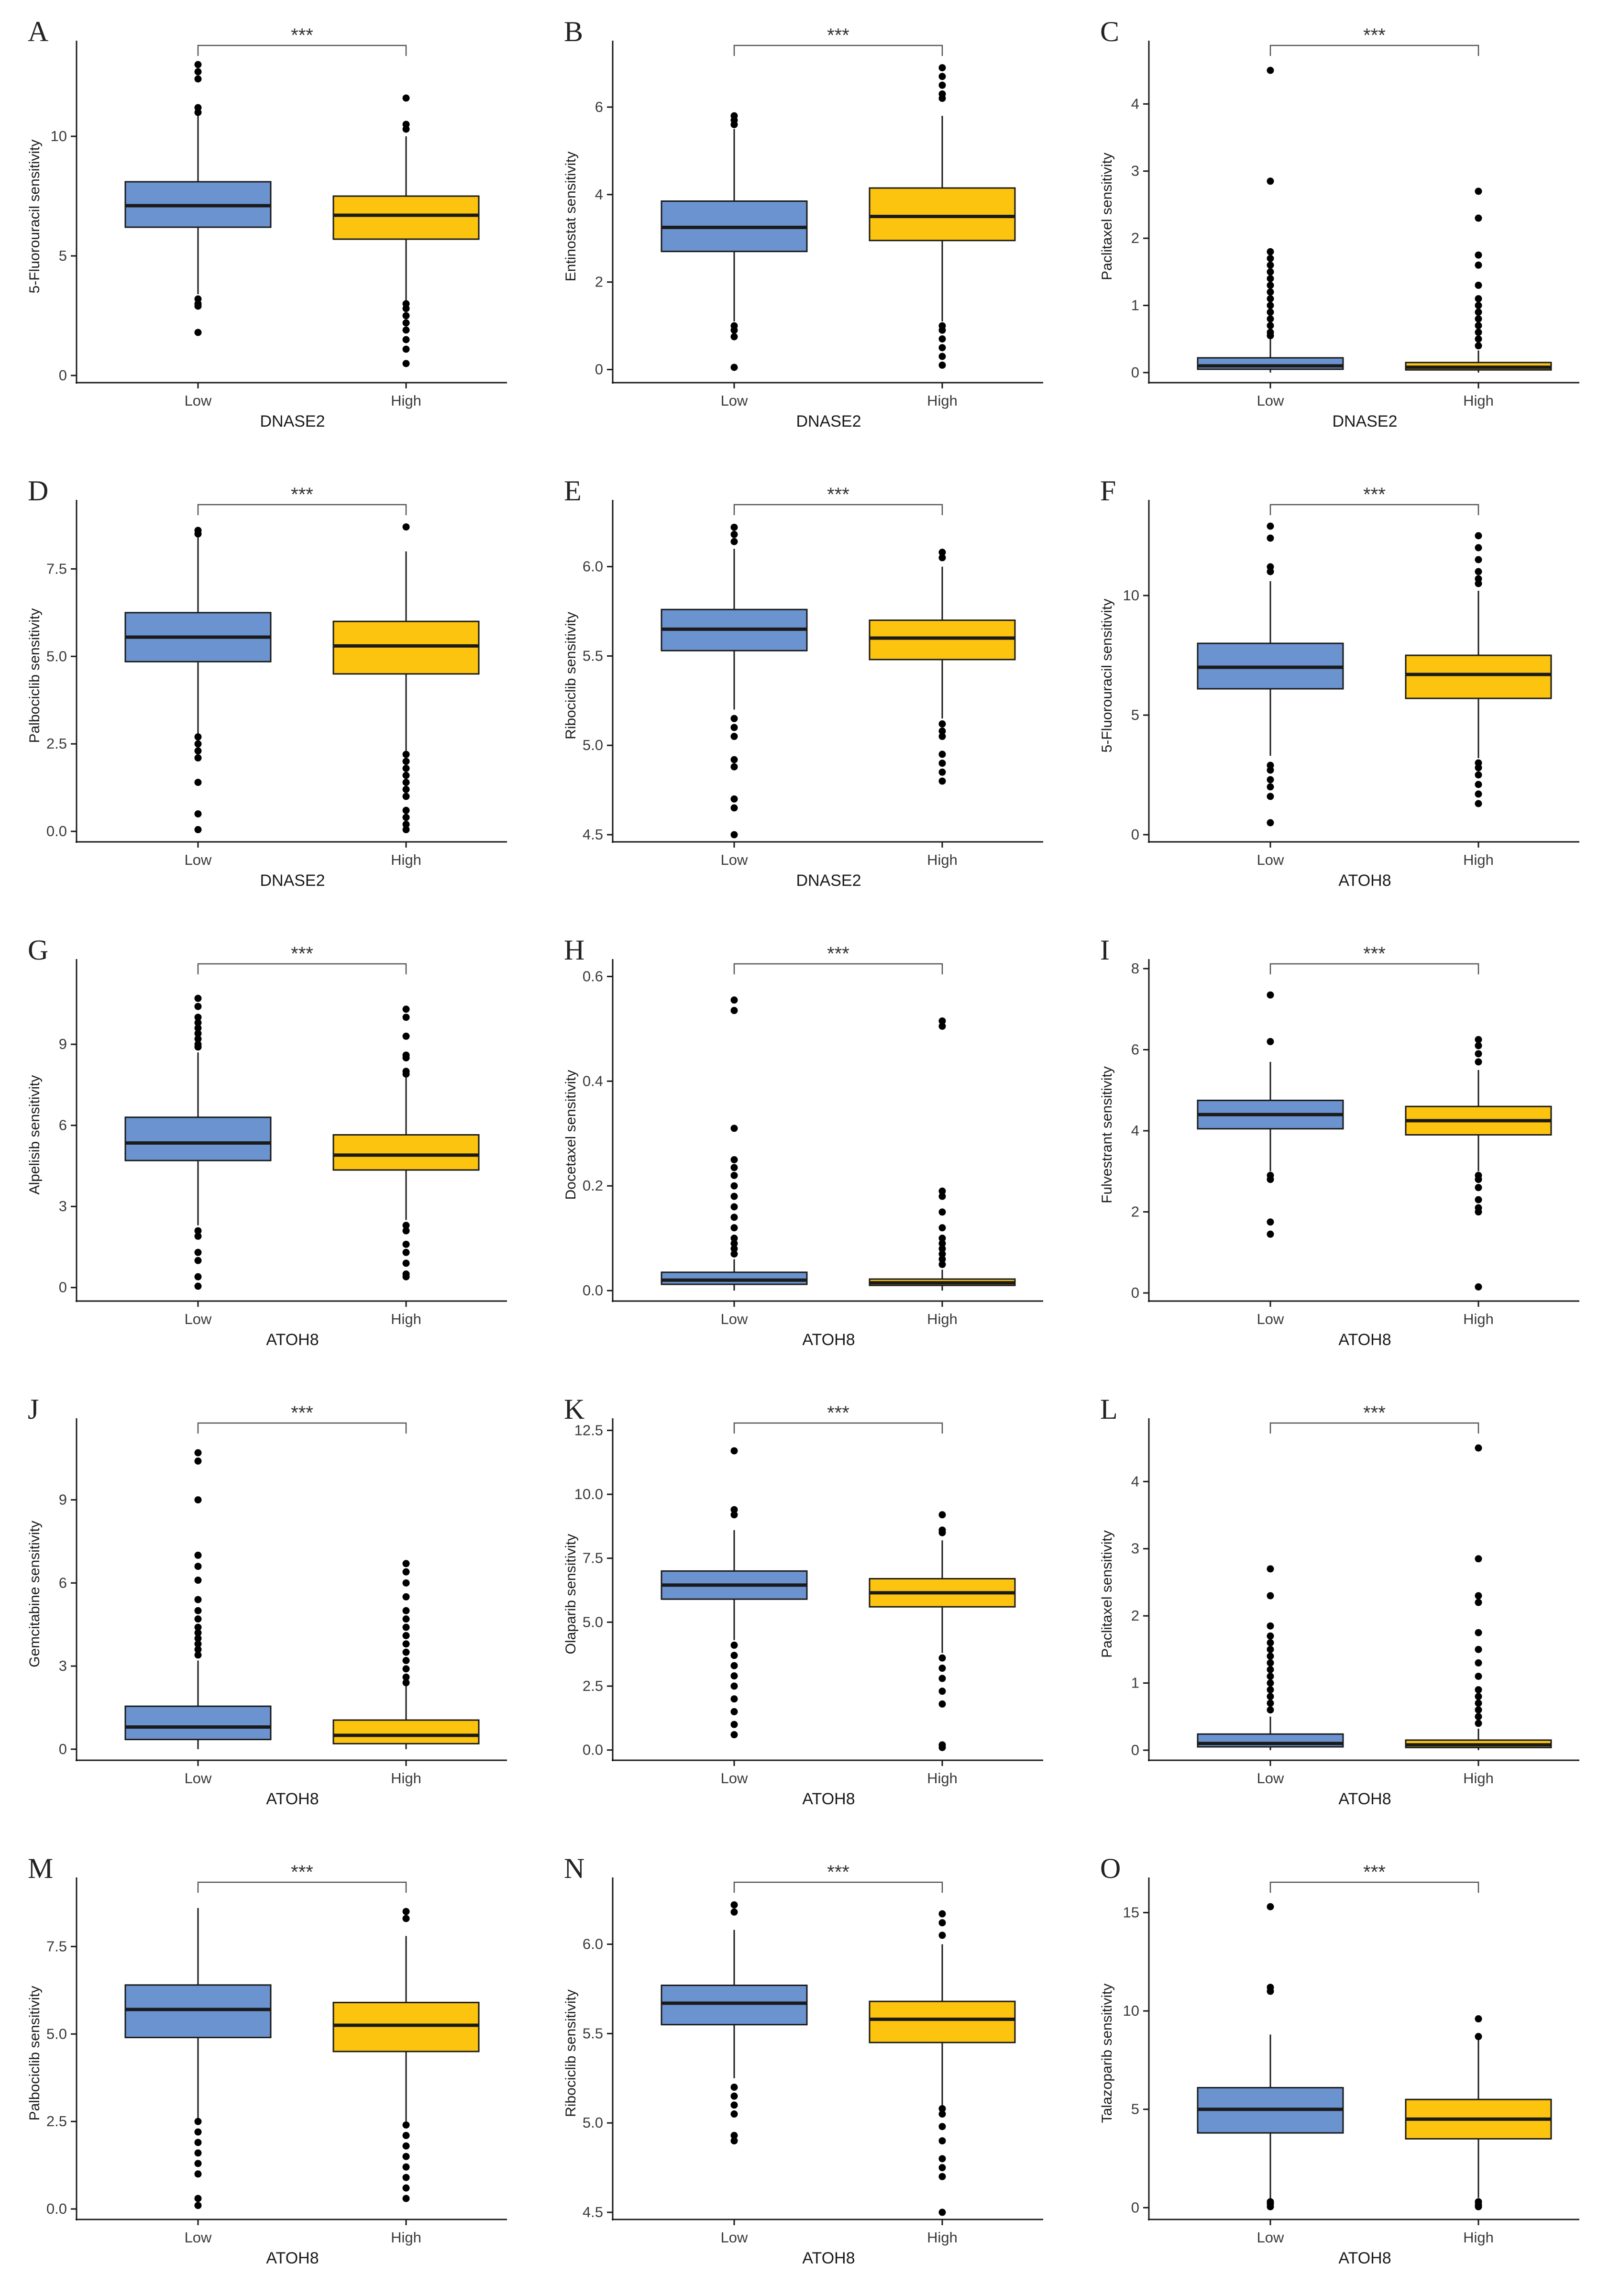 This screenshot has height=2296, width=1609. What do you see at coordinates (593, 1945) in the screenshot?
I see `y-tick-label: 6.0` at bounding box center [593, 1945].